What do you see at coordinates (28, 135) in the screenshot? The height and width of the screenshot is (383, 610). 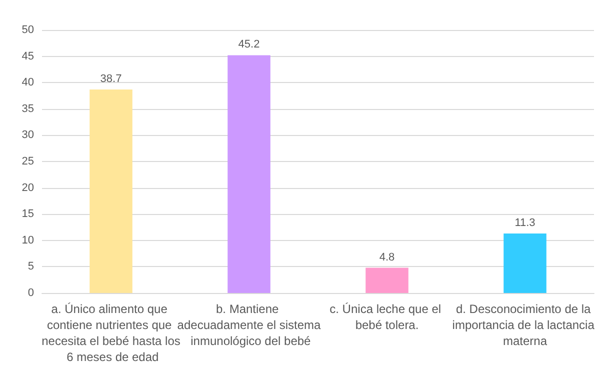 I see `y-tick-label: 30` at bounding box center [28, 135].